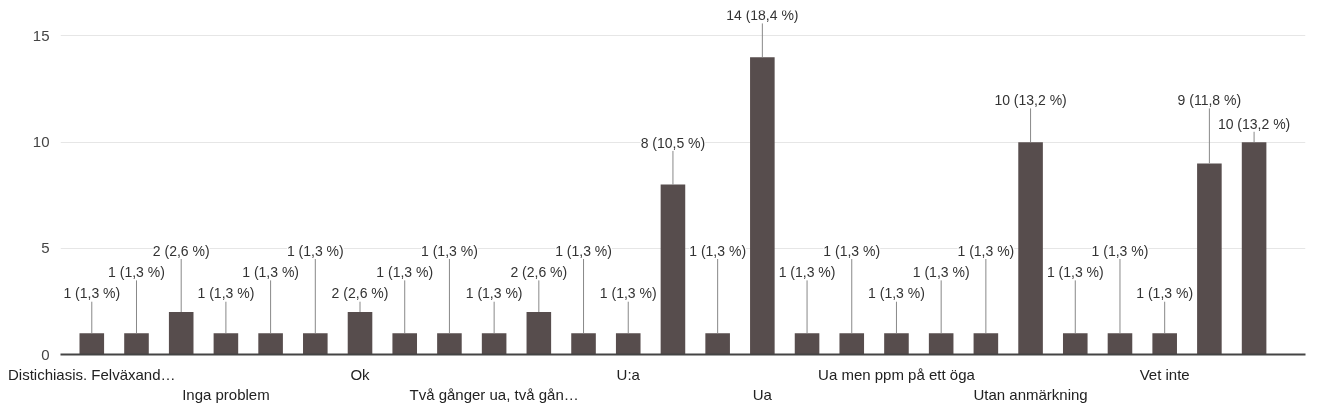  I want to click on x-tick-label: Ua, so click(762, 394).